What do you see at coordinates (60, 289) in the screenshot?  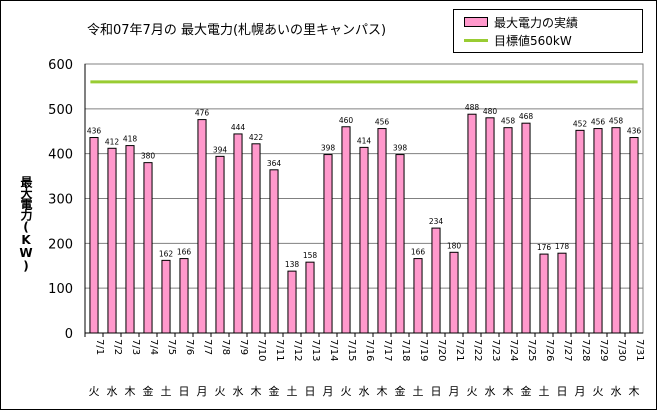 I see `y-tick-label: 100` at bounding box center [60, 289].